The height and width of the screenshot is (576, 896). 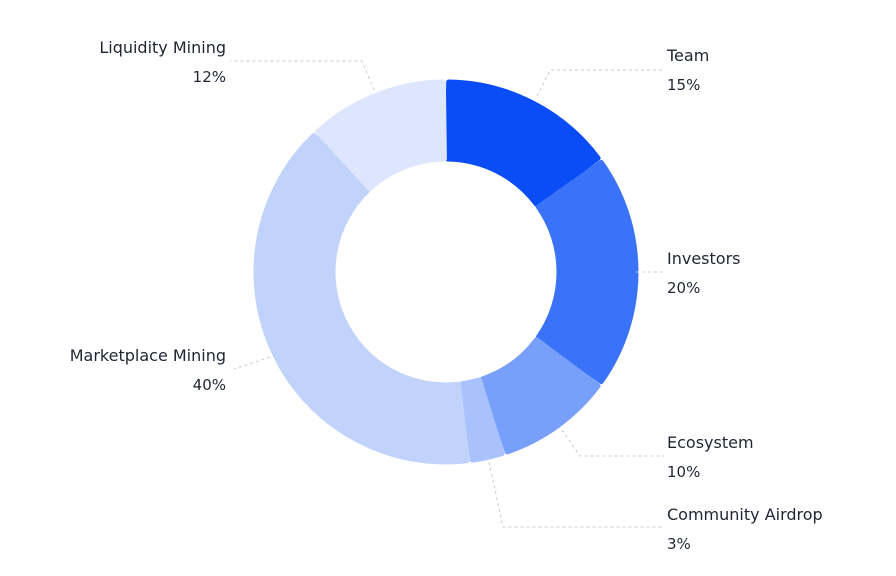 I want to click on leader-line-liquidity-mining, so click(x=302, y=75).